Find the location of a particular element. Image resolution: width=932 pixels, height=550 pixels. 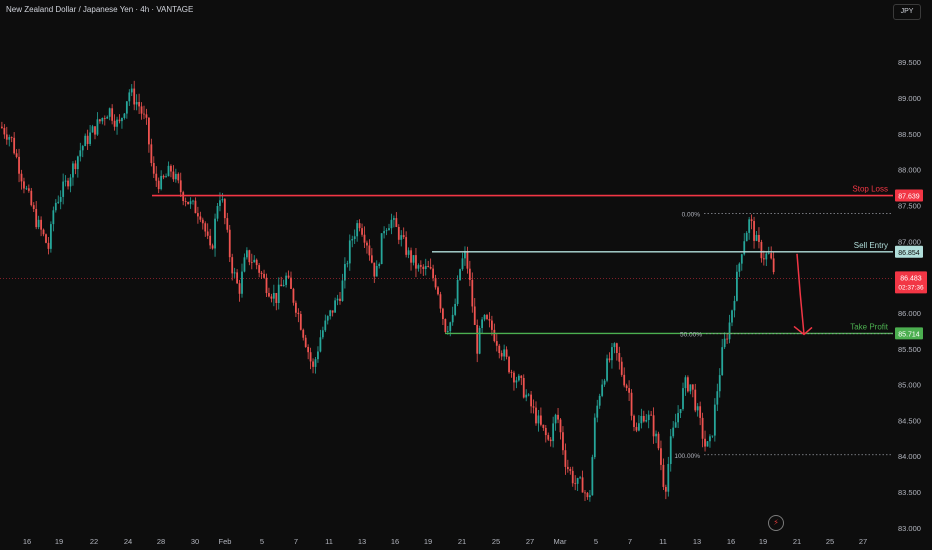

x-tick-label: 5 is located at coordinates (596, 541).